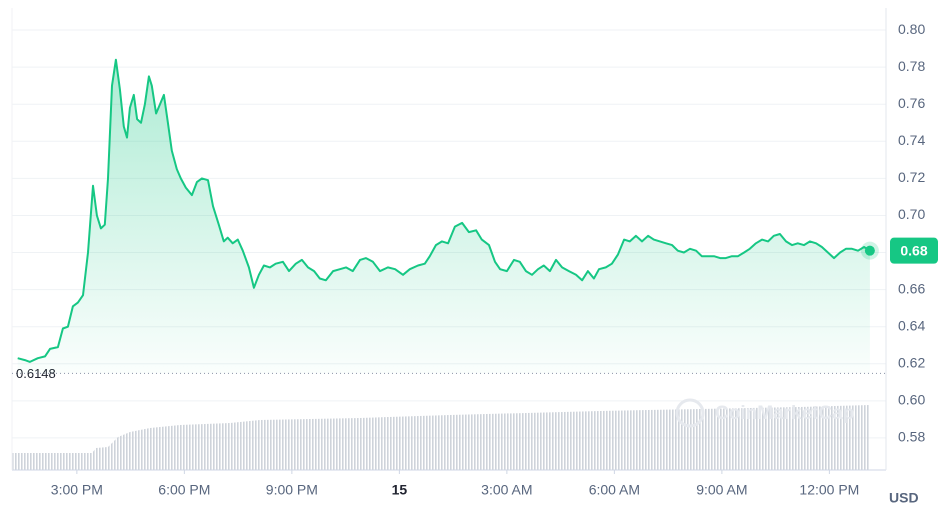  I want to click on y-tick-label: 0.58, so click(911, 437).